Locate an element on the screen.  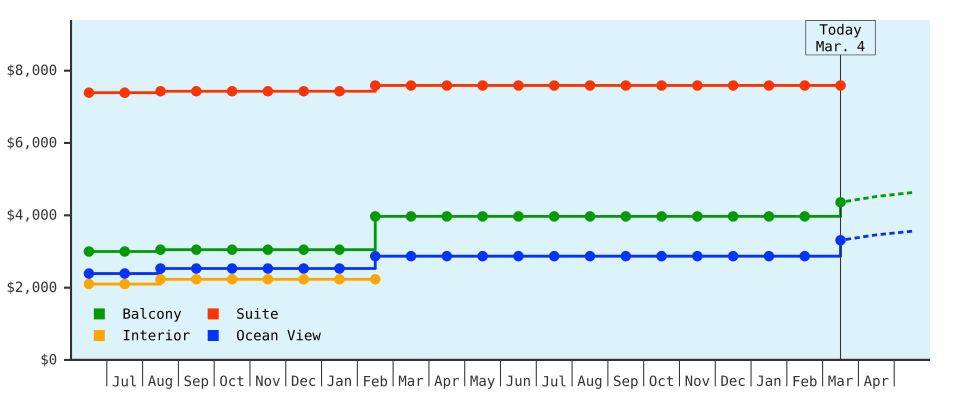
x-tick-label: Jun is located at coordinates (518, 381).